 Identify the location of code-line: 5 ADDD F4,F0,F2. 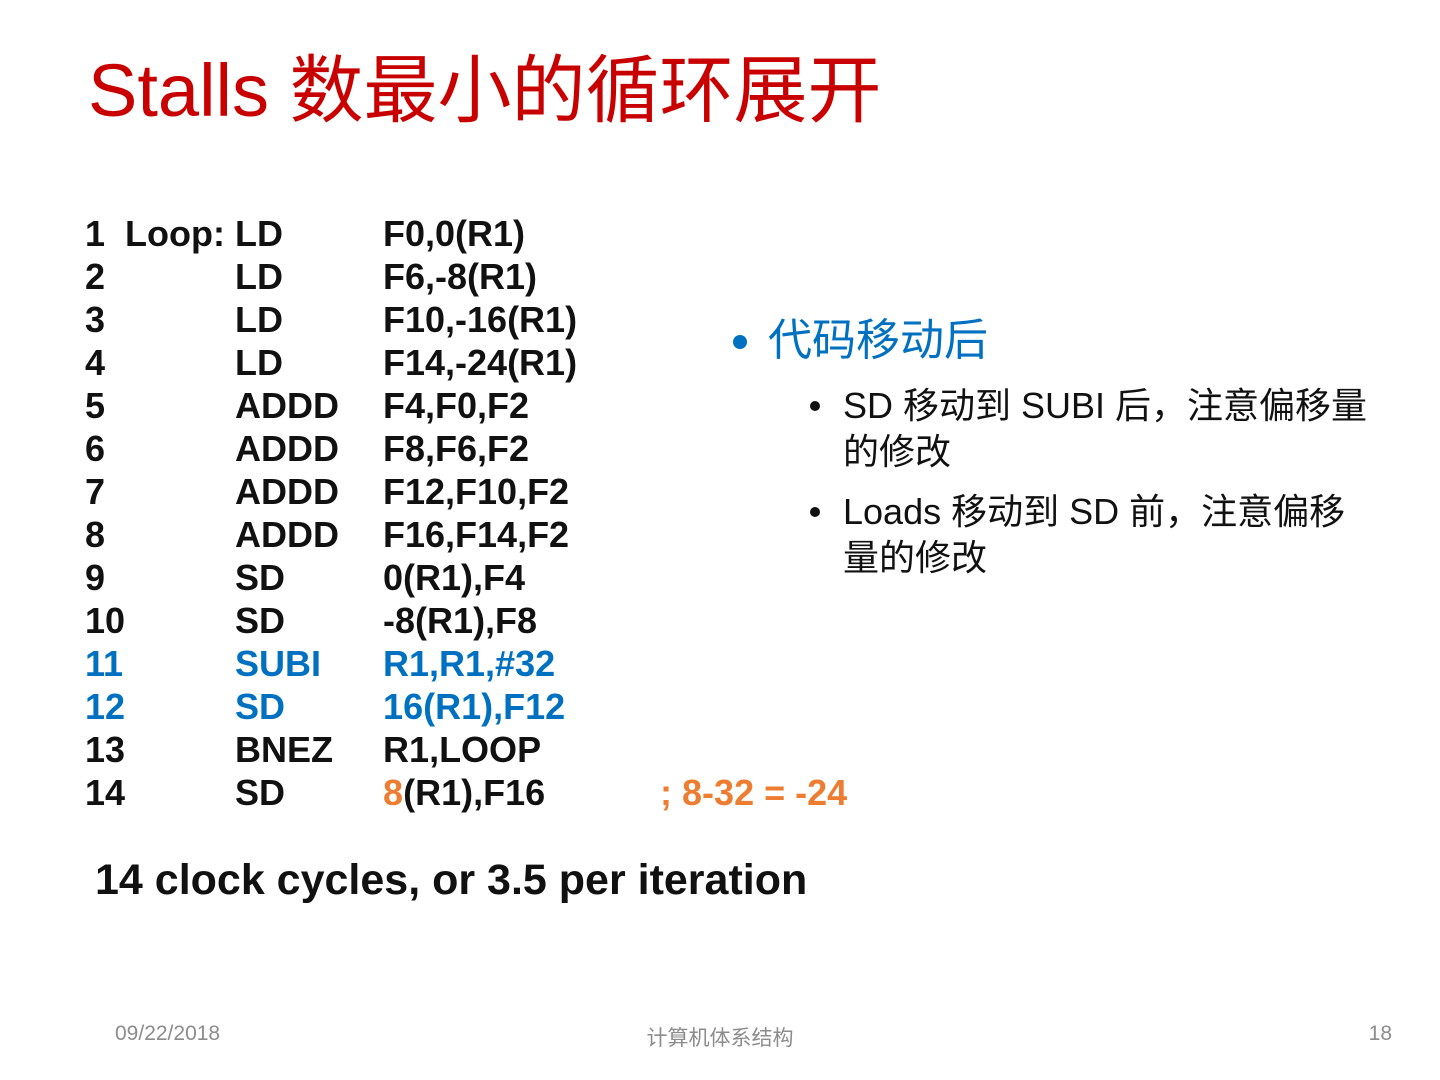
(466, 405).